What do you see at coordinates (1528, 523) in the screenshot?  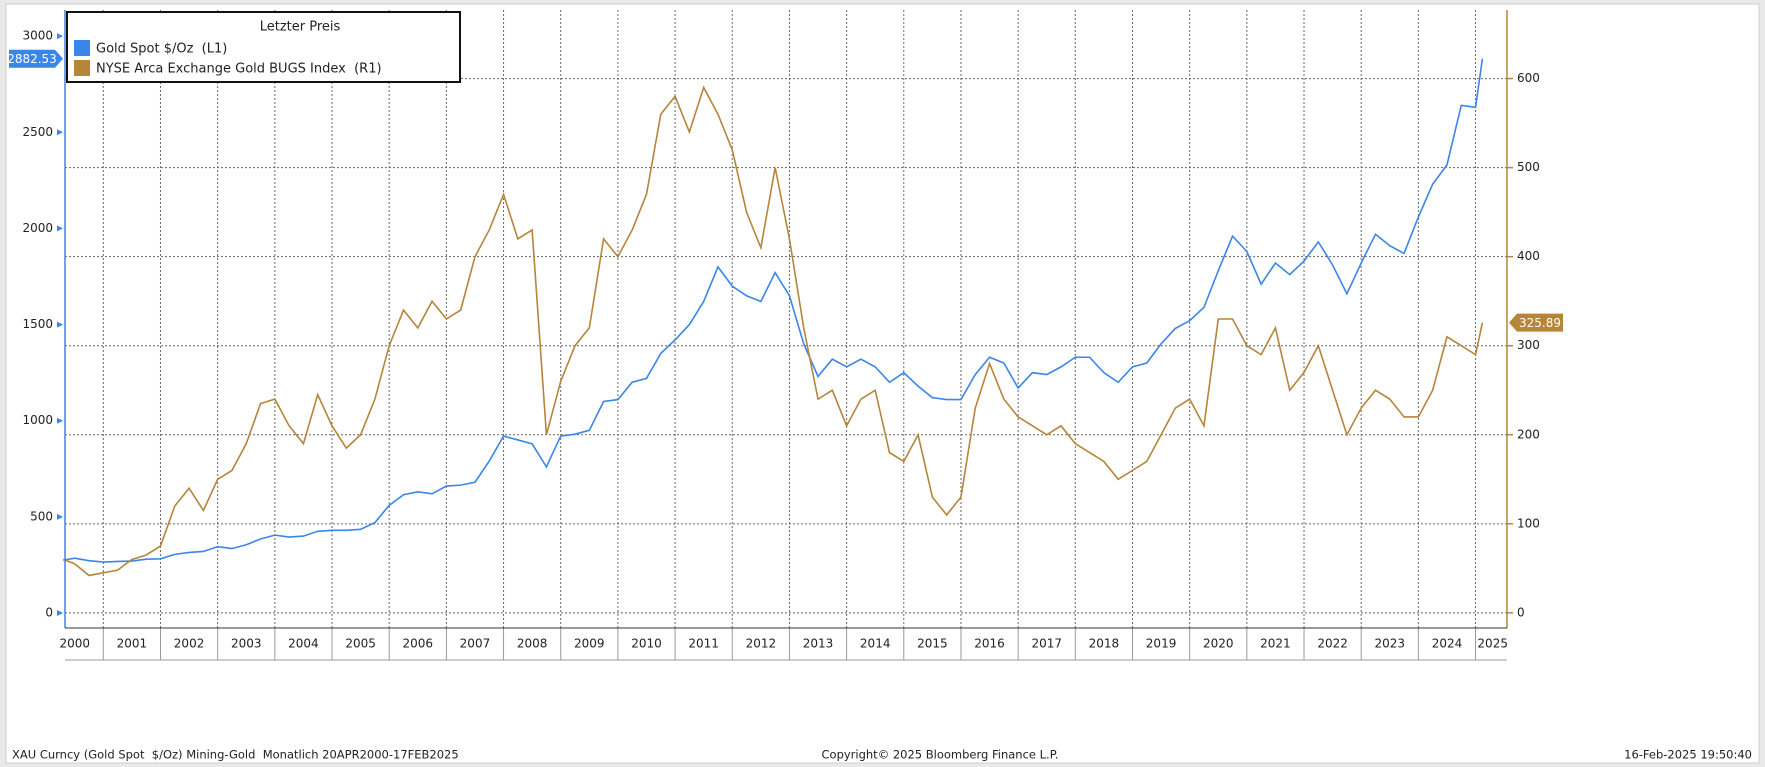 I see `y2-tick-label: 100` at bounding box center [1528, 523].